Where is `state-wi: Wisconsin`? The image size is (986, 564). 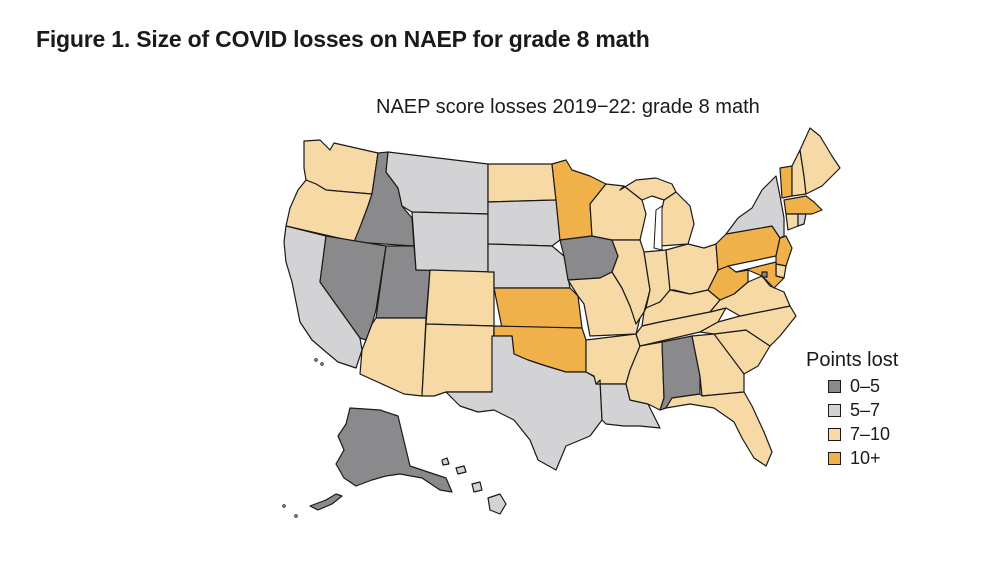 state-wi: Wisconsin is located at coordinates (618, 212).